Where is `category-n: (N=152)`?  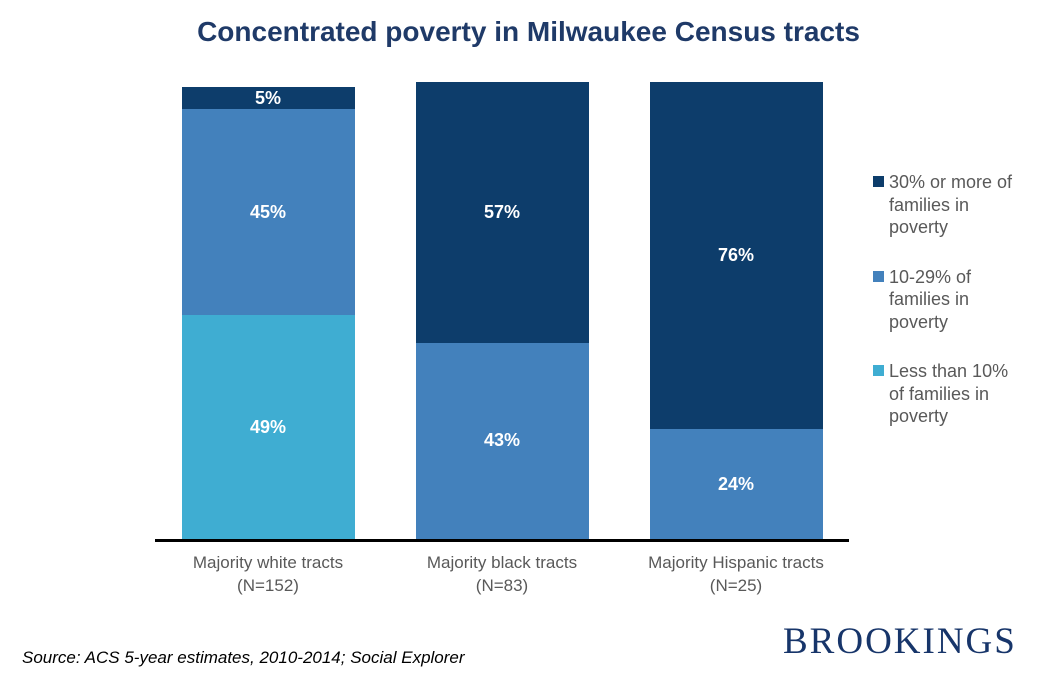 category-n: (N=152) is located at coordinates (268, 585).